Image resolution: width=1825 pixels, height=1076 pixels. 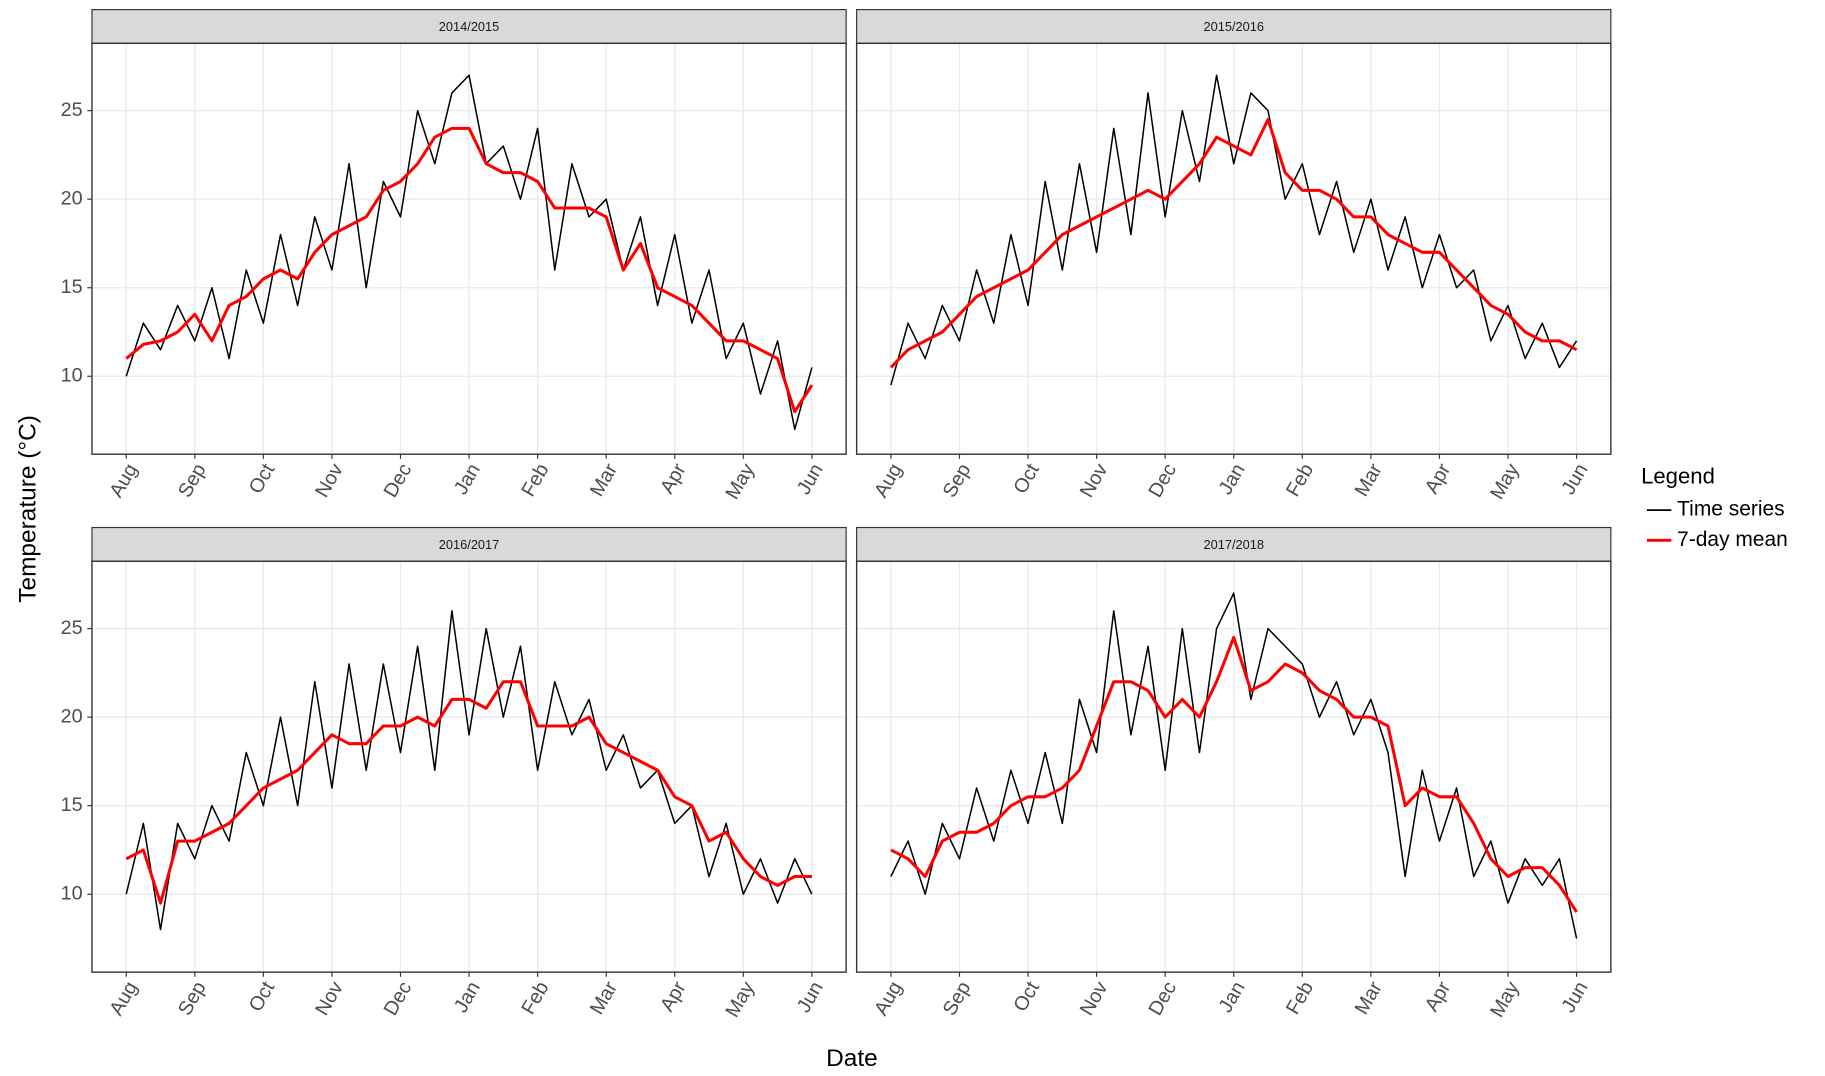 I want to click on legend-title: Legend, so click(x=1678, y=475).